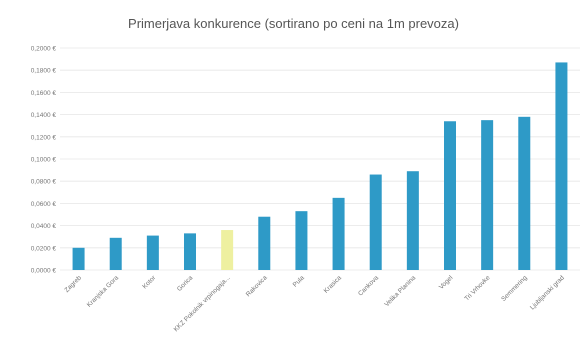 The image size is (587, 342). I want to click on x-category-label: Gorica, so click(185, 283).